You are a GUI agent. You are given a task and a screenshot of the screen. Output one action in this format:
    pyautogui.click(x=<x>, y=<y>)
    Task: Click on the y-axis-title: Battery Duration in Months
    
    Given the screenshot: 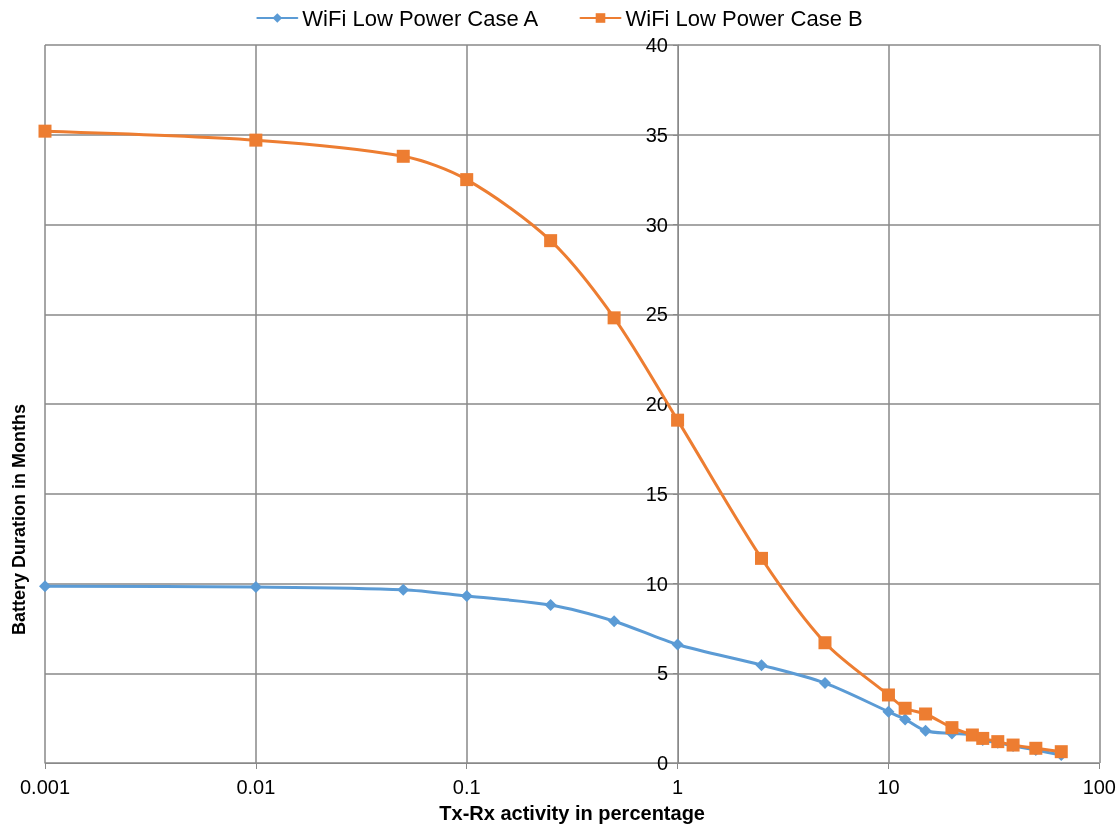 What is the action you would take?
    pyautogui.click(x=19, y=519)
    